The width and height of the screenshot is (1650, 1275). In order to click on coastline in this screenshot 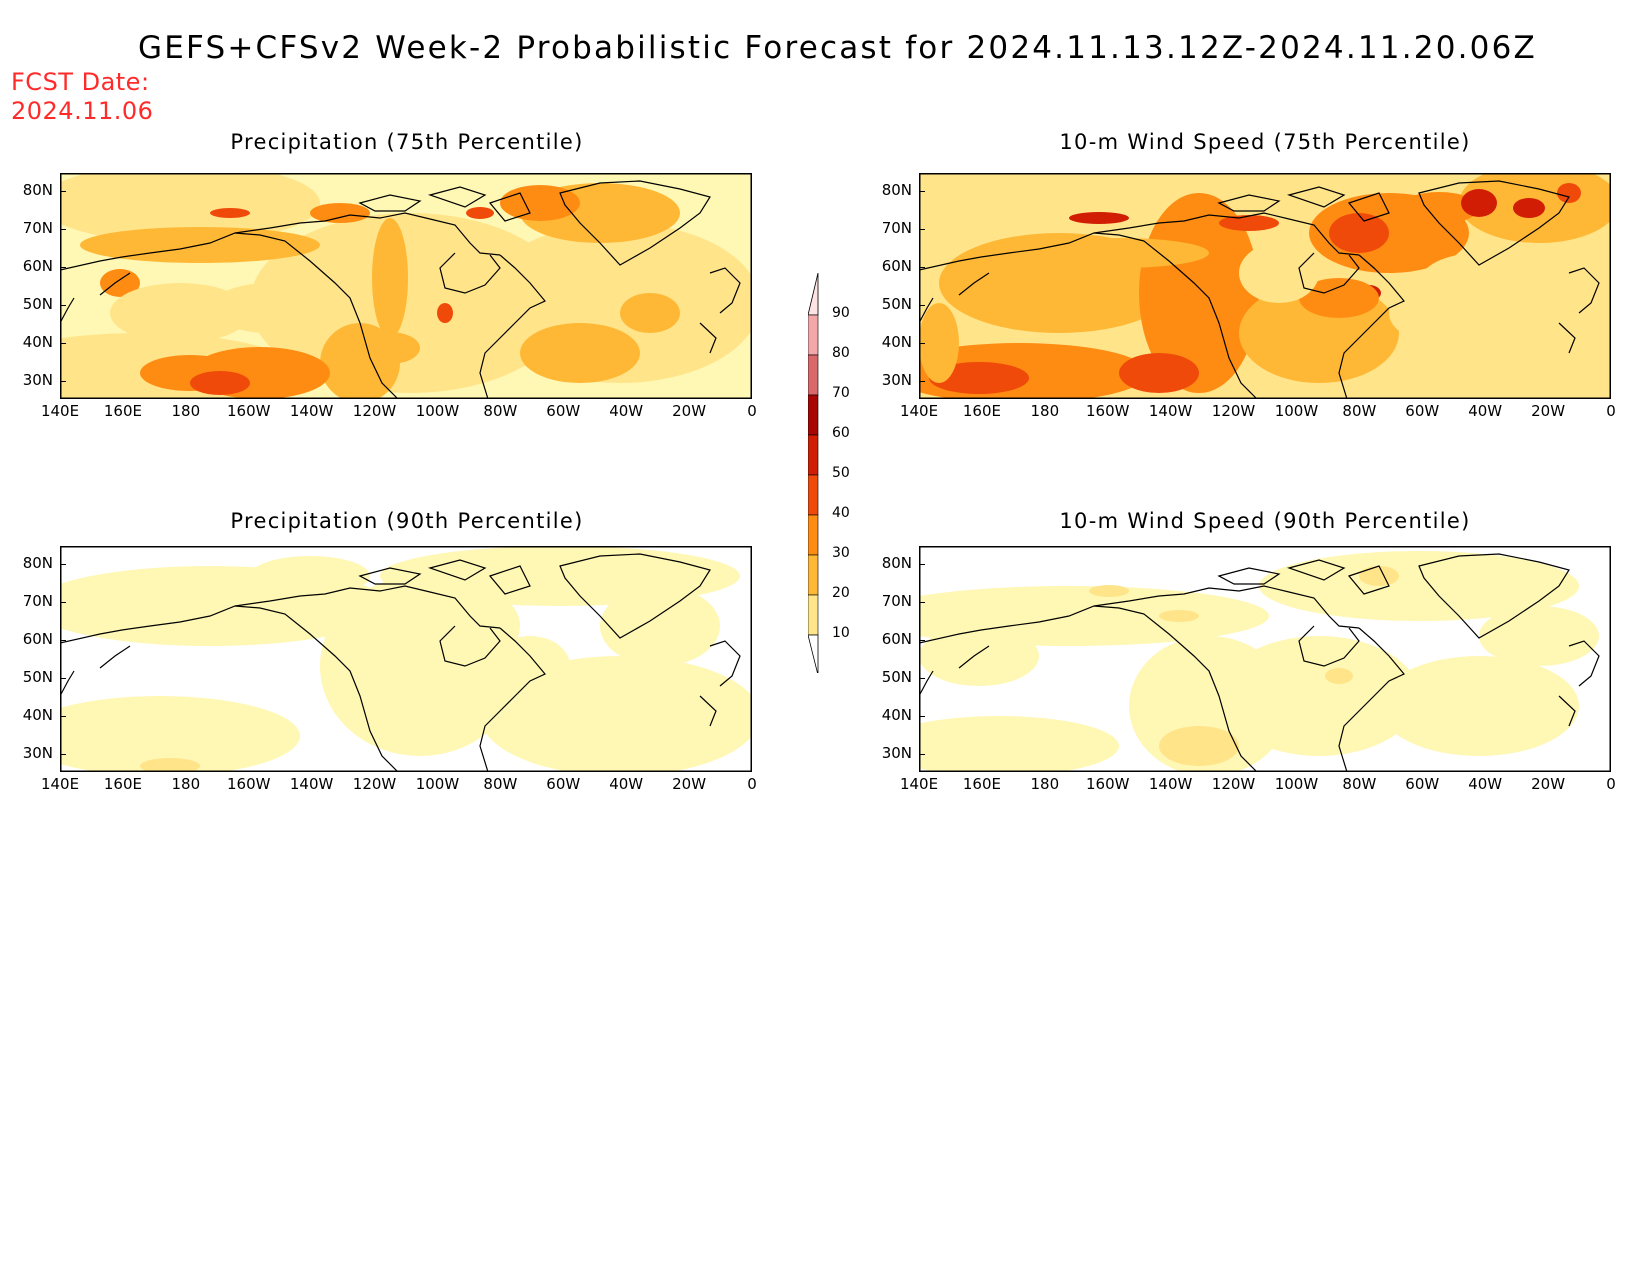, I will do `click(1259, 289)`.